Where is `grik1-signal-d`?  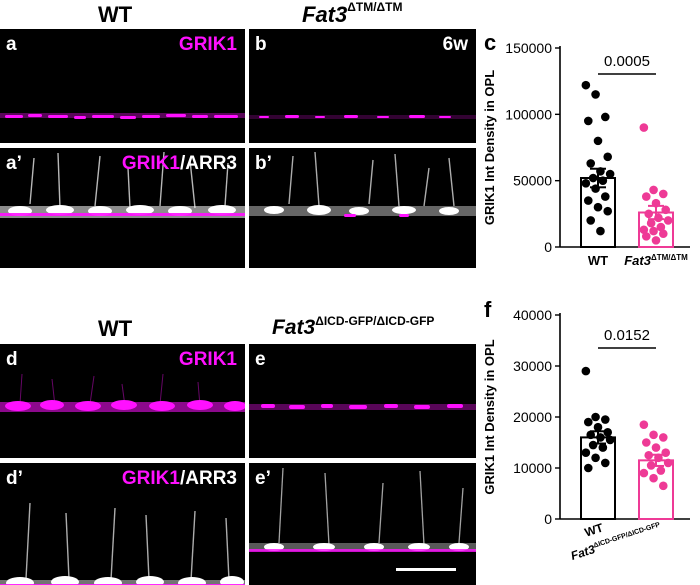
grik1-signal-d is located at coordinates (122, 392).